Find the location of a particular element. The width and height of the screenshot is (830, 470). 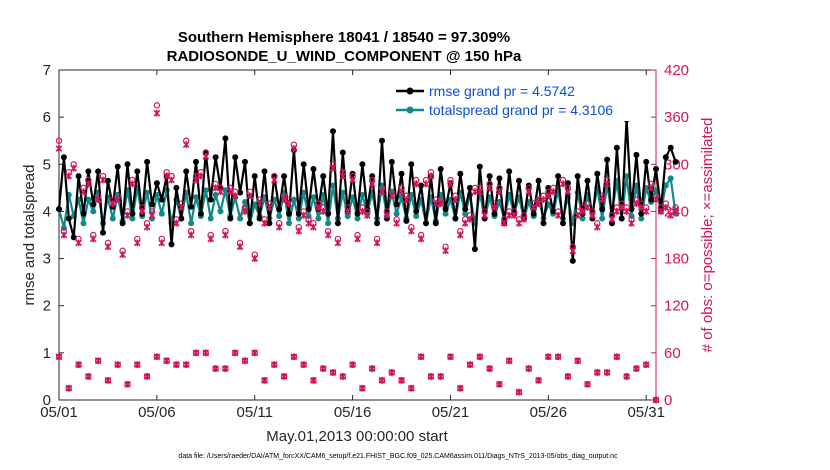

chart-title-line2: RADIOSONDE_U_WIND_COMPONENT @ 150 hPa is located at coordinates (344, 56).